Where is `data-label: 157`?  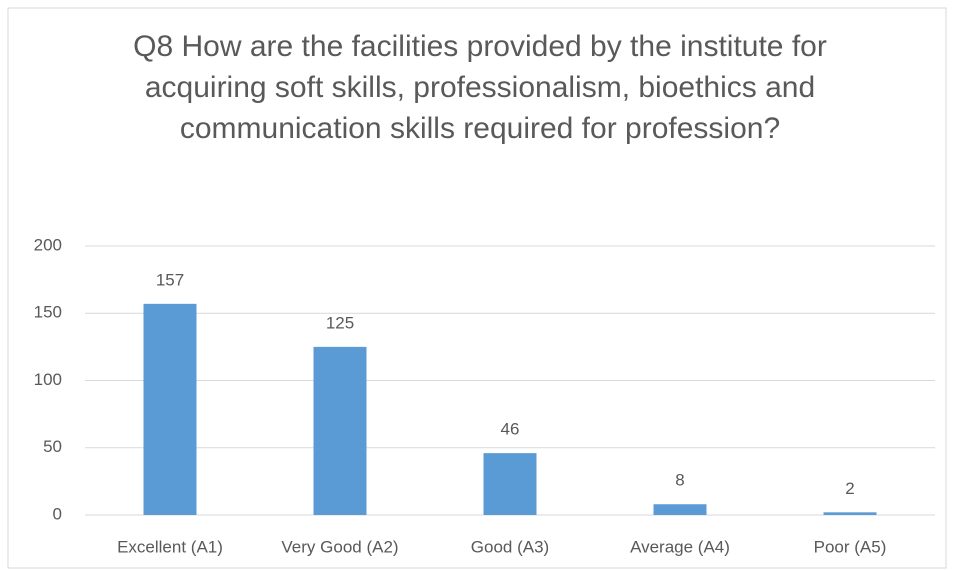
data-label: 157 is located at coordinates (170, 279).